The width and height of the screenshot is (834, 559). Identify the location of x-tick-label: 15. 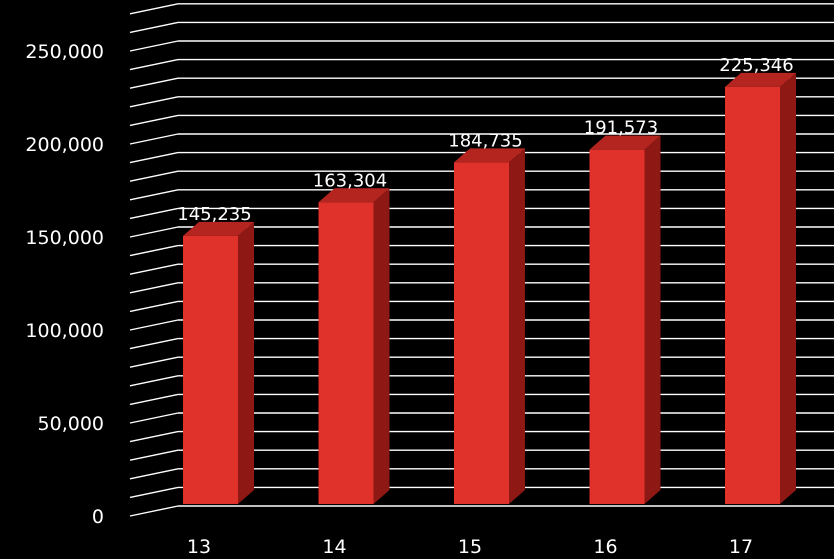
(470, 547).